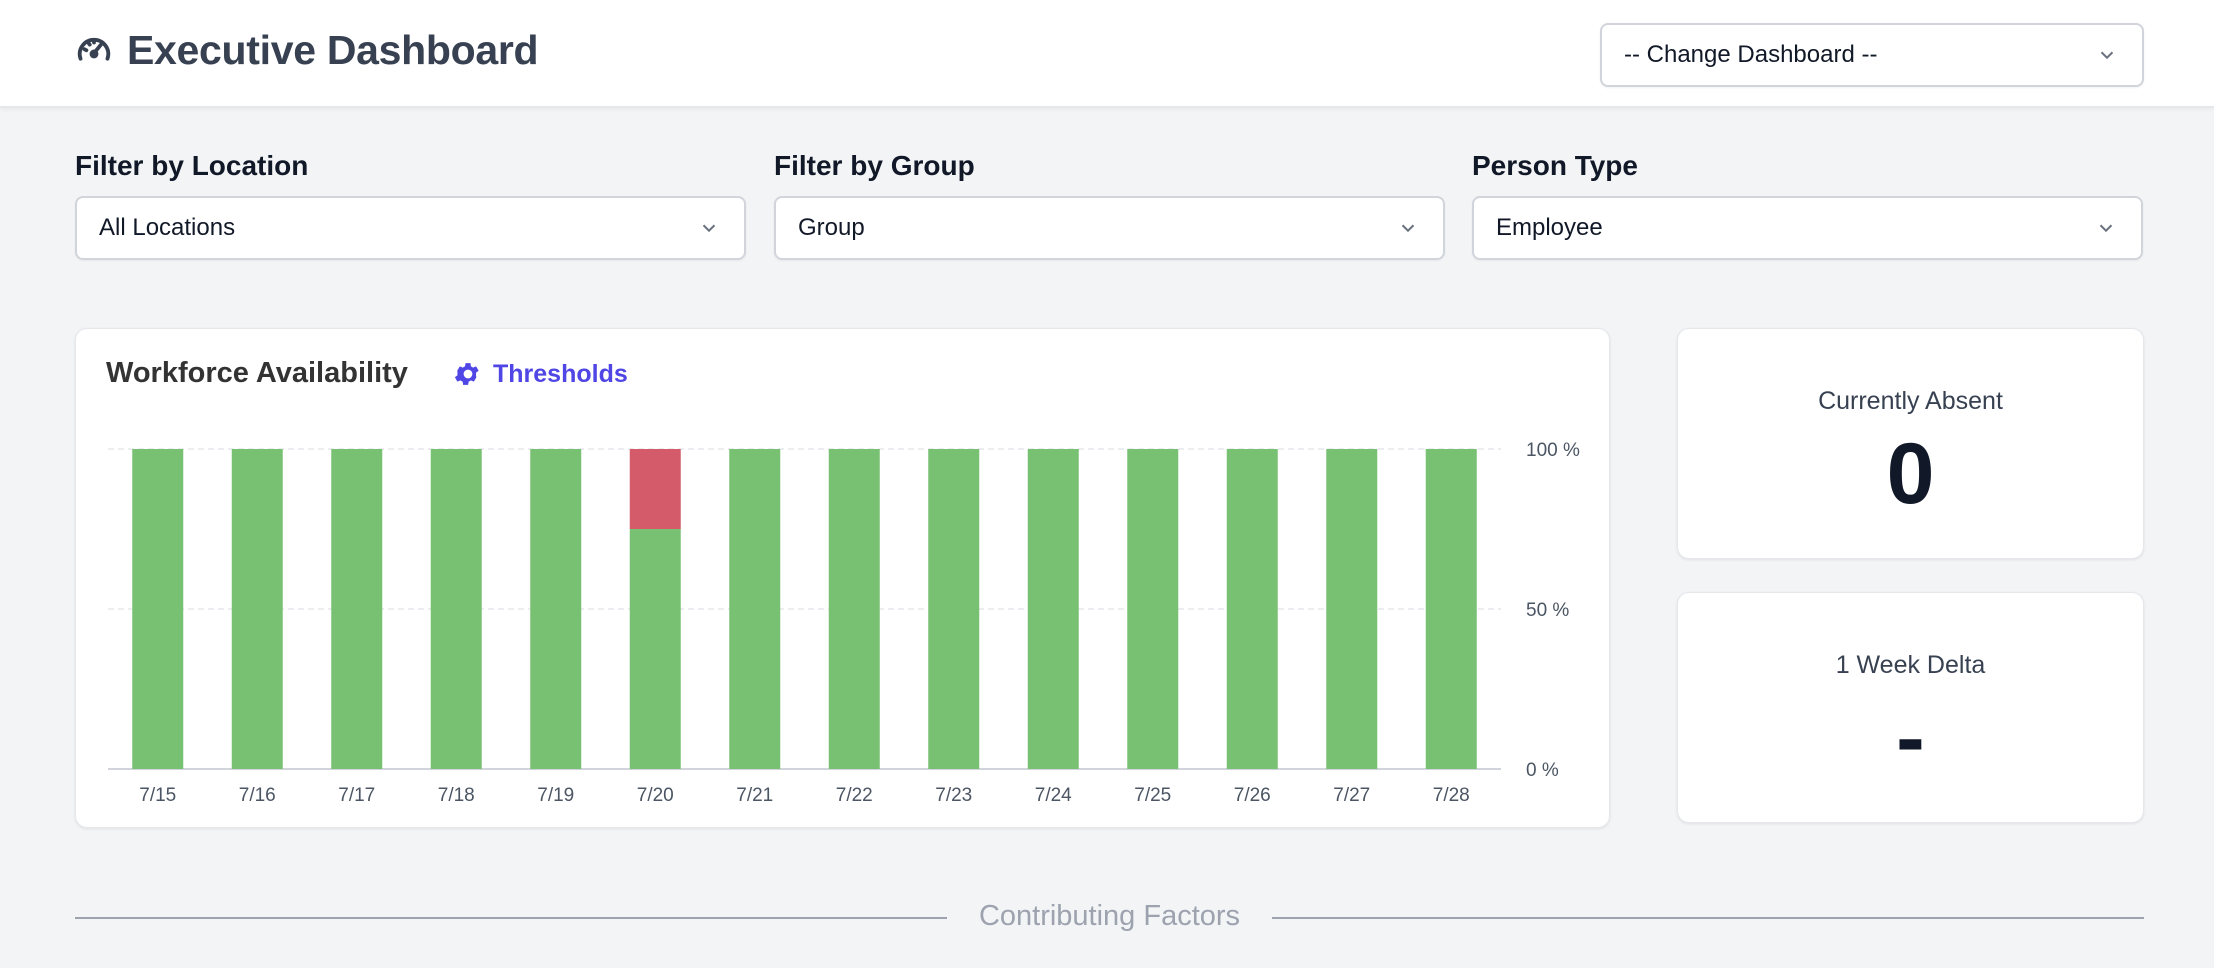  I want to click on filter-group-label: Filter by Group, so click(874, 165).